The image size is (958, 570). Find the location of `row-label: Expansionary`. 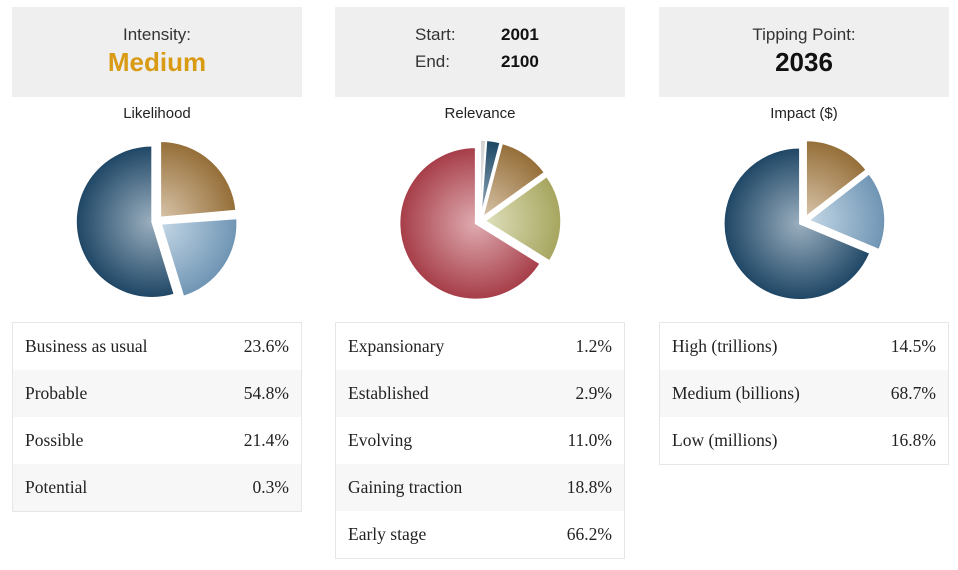

row-label: Expansionary is located at coordinates (396, 346).